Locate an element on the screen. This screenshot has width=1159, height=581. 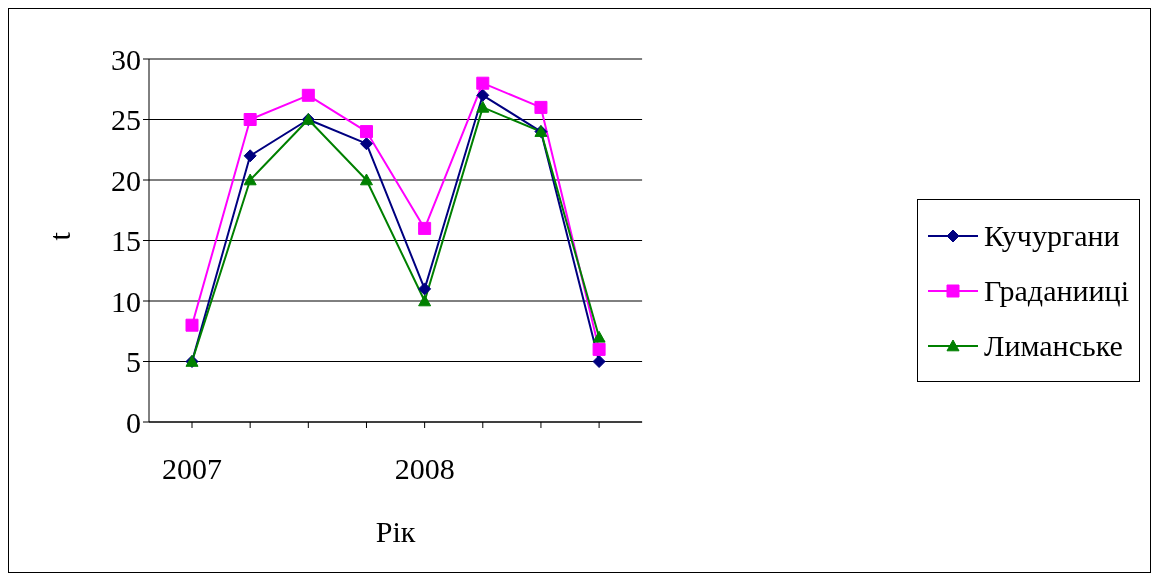
y-tick-label: 5 is located at coordinates (133, 362).